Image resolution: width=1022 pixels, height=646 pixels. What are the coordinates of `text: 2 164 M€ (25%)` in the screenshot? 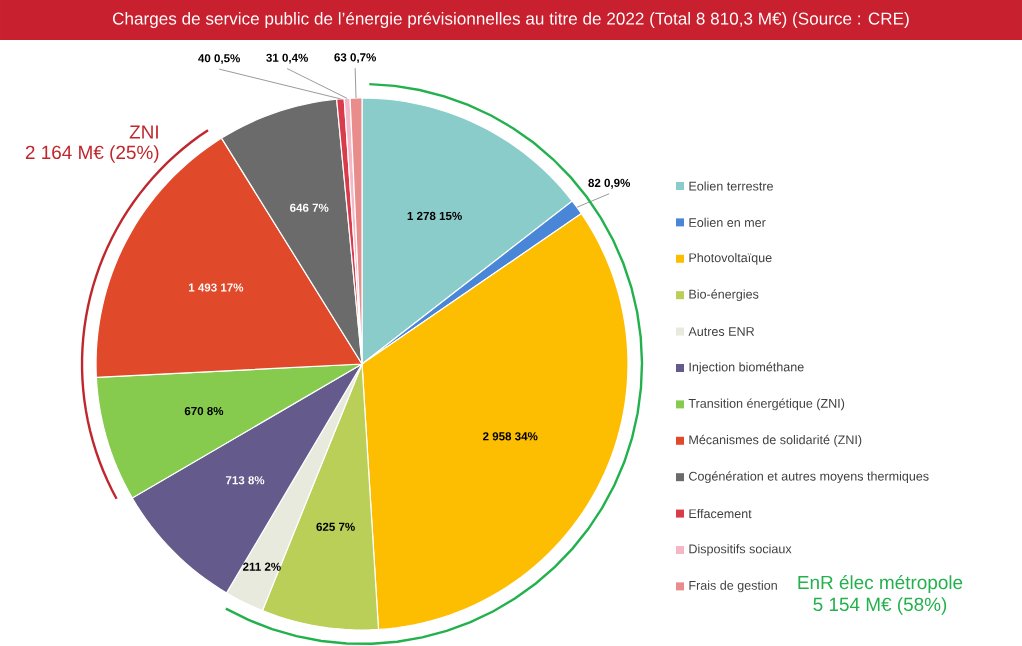 It's located at (92, 154).